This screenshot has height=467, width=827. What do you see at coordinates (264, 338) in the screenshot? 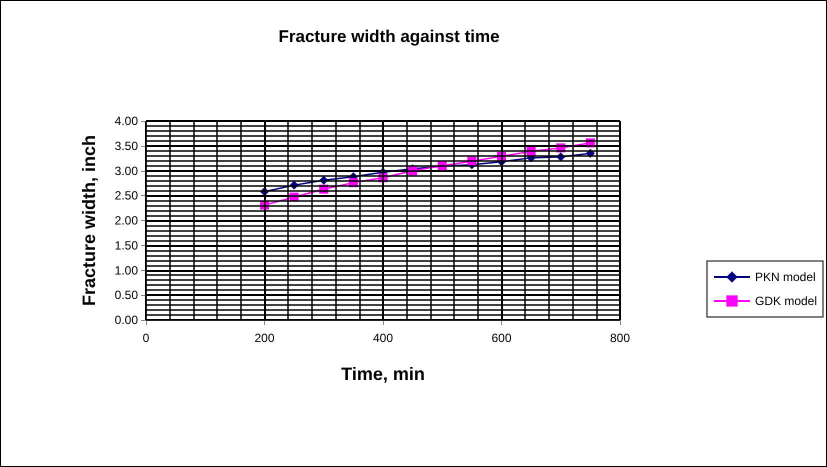
I see `x-tick-label: 200` at bounding box center [264, 338].